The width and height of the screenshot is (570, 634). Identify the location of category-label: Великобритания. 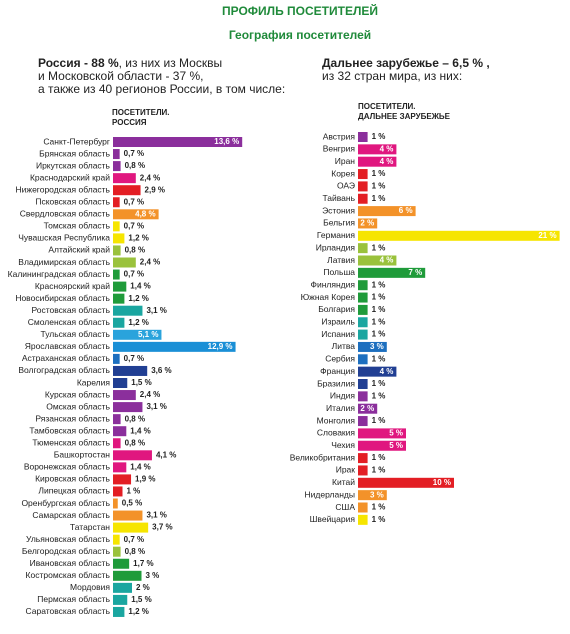
(323, 457).